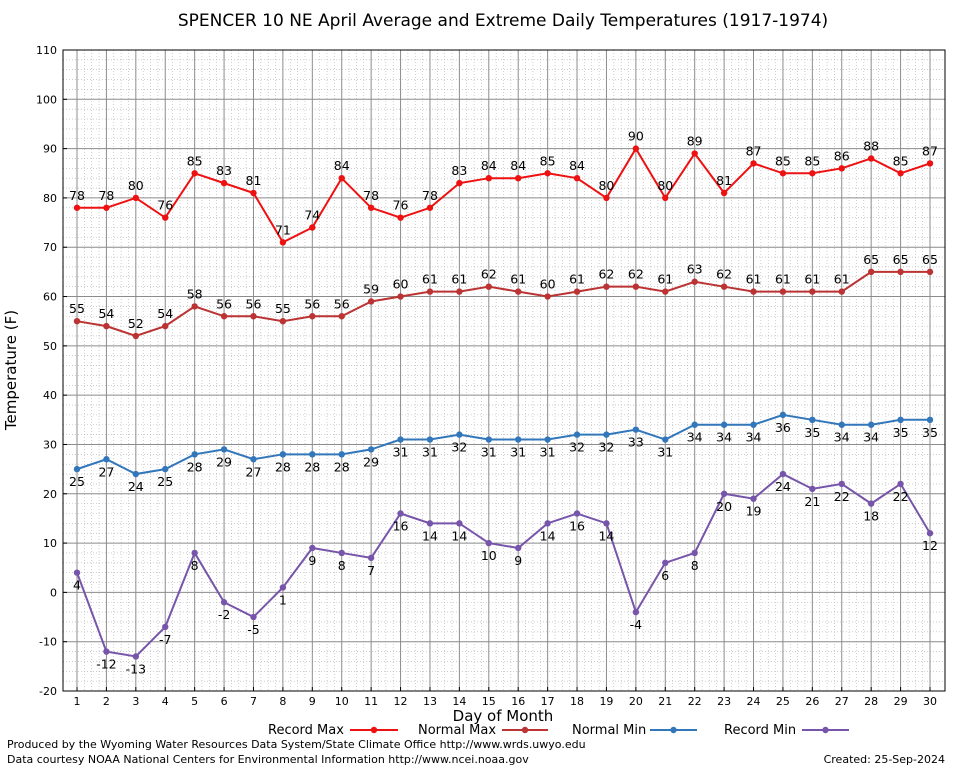 The image size is (954, 768). I want to click on data-label-record-max: 85, so click(548, 160).